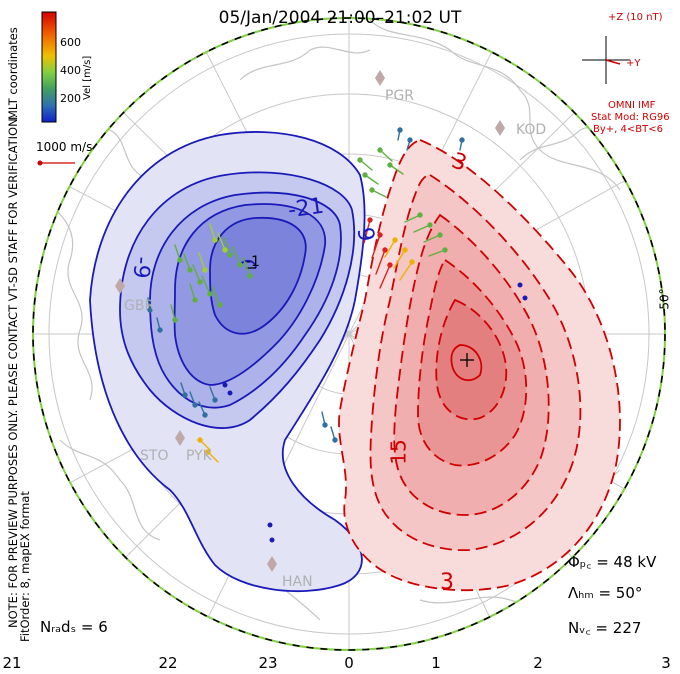 The image size is (680, 674). What do you see at coordinates (87, 77) in the screenshot?
I see `colorbar-label: Vel [m/s]` at bounding box center [87, 77].